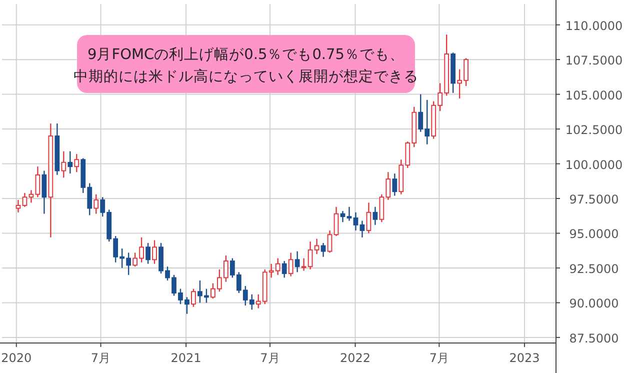 The height and width of the screenshot is (373, 638). I want to click on y-tick-label: 87.5000, so click(594, 338).